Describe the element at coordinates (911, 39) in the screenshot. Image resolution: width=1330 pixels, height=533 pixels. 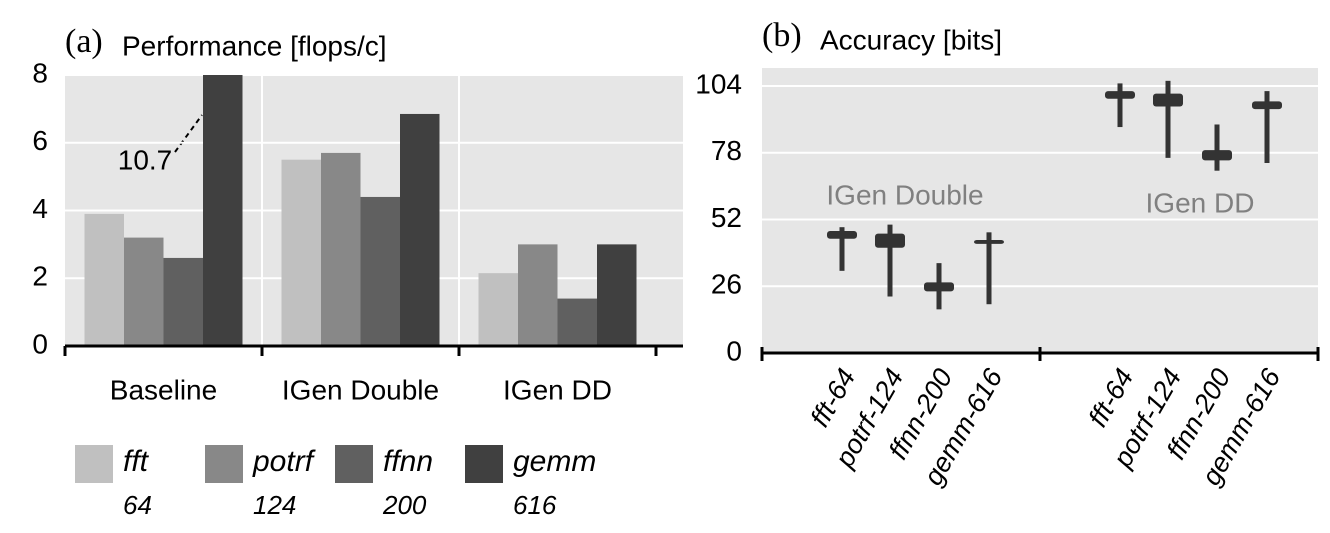
I see `chart-title: Accuracy [bits]` at that location.